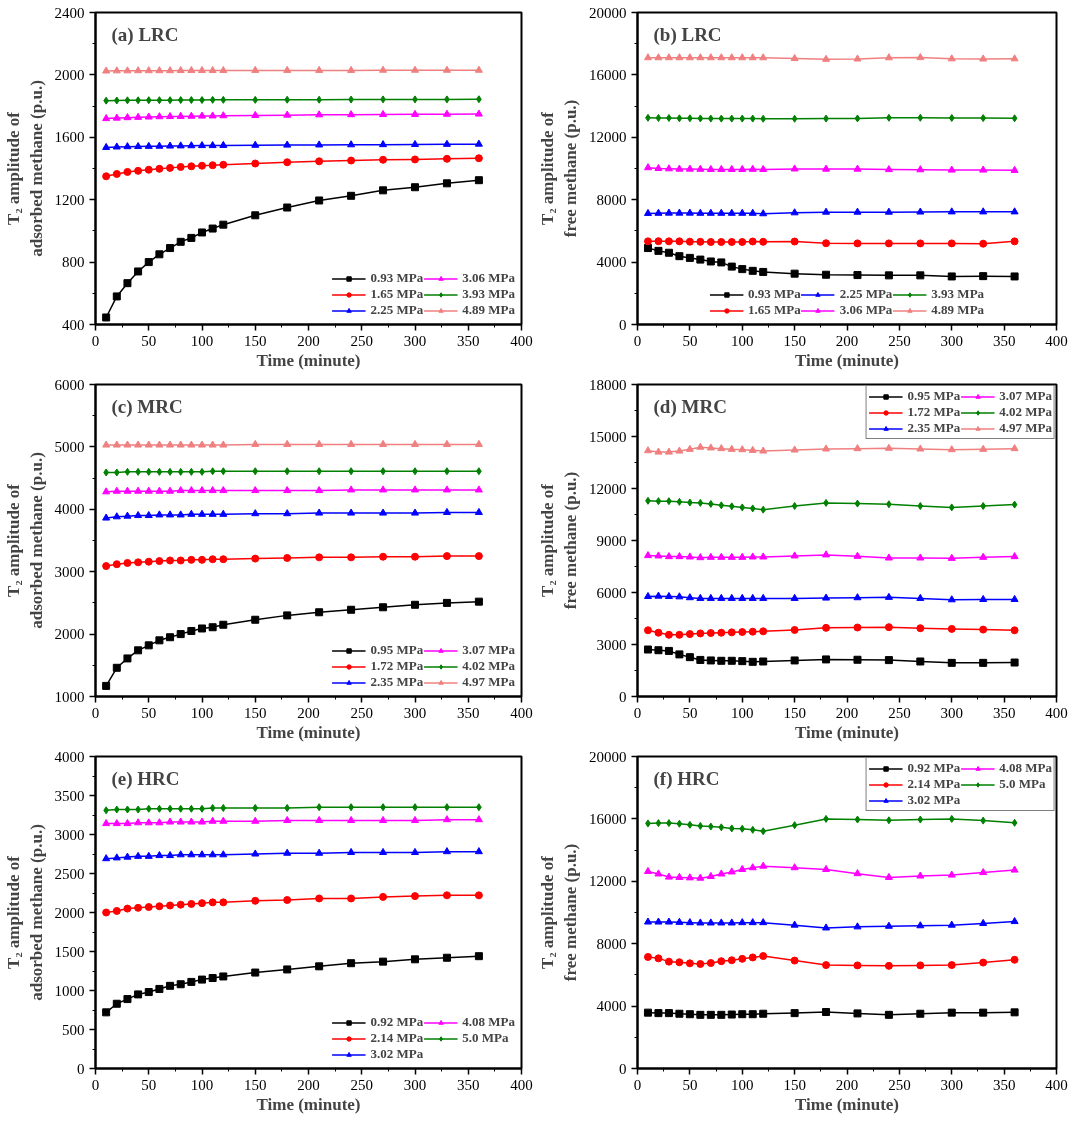 This screenshot has width=1081, height=1121. I want to click on text: (f) HRC, so click(686, 778).